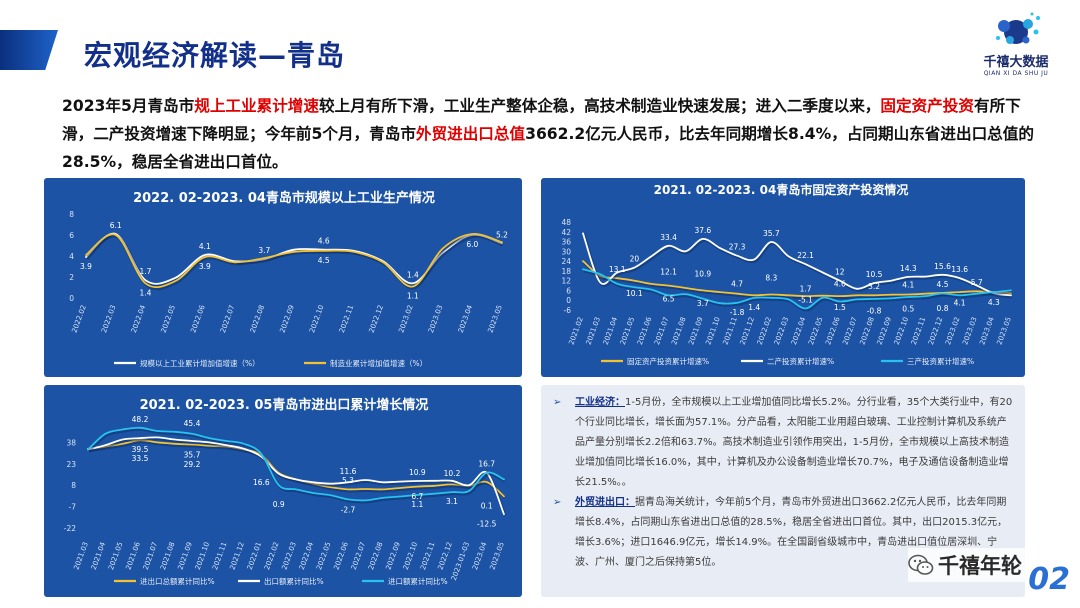 This screenshot has width=1080, height=608. Describe the element at coordinates (284, 405) in the screenshot. I see `chart-title: 2021. 02-2023. 05青岛市进出口累计增长情况` at that location.